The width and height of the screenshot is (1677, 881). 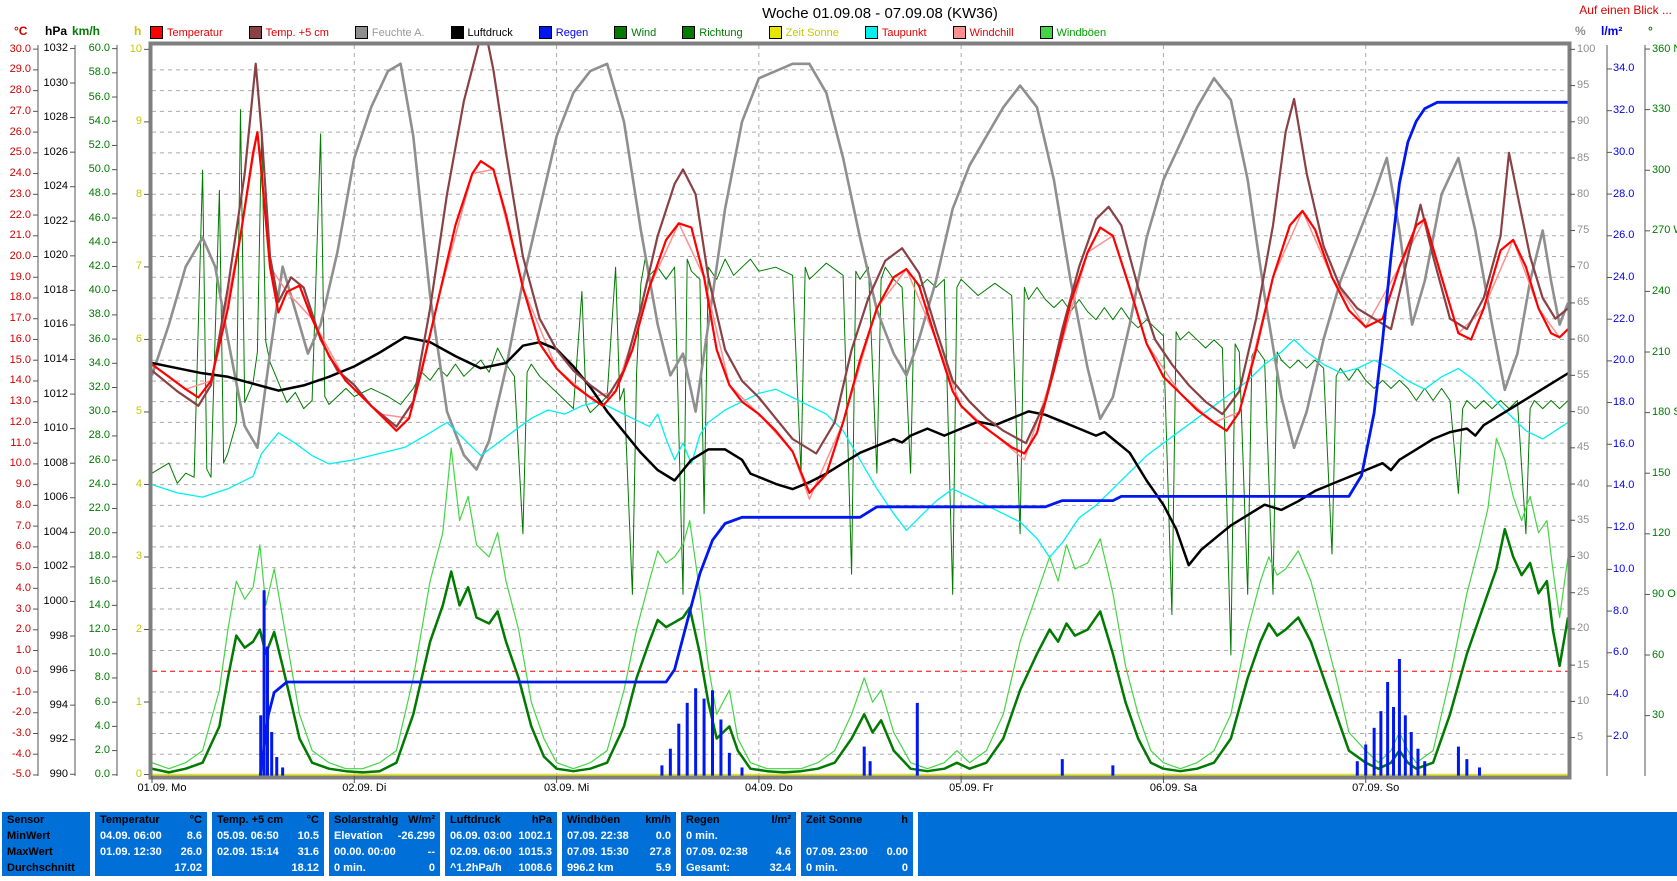 I want to click on tick-dir: 330, so click(x=1661, y=109).